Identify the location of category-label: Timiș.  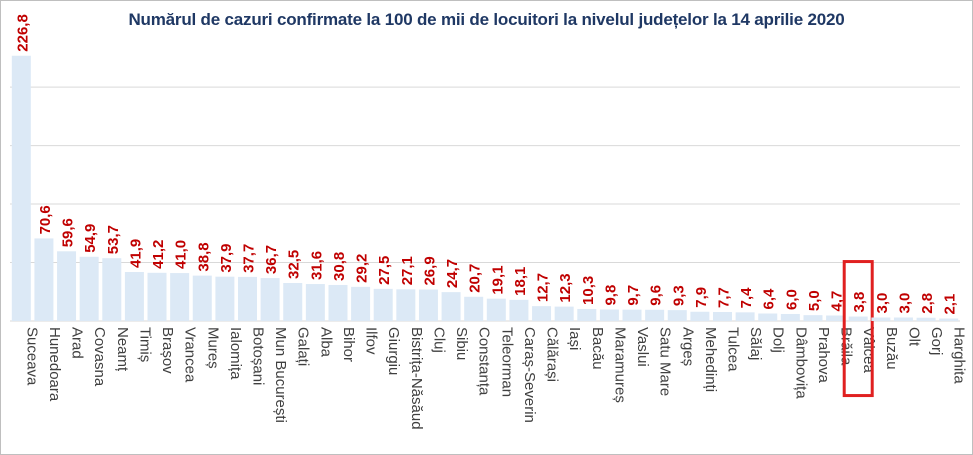
(144, 344).